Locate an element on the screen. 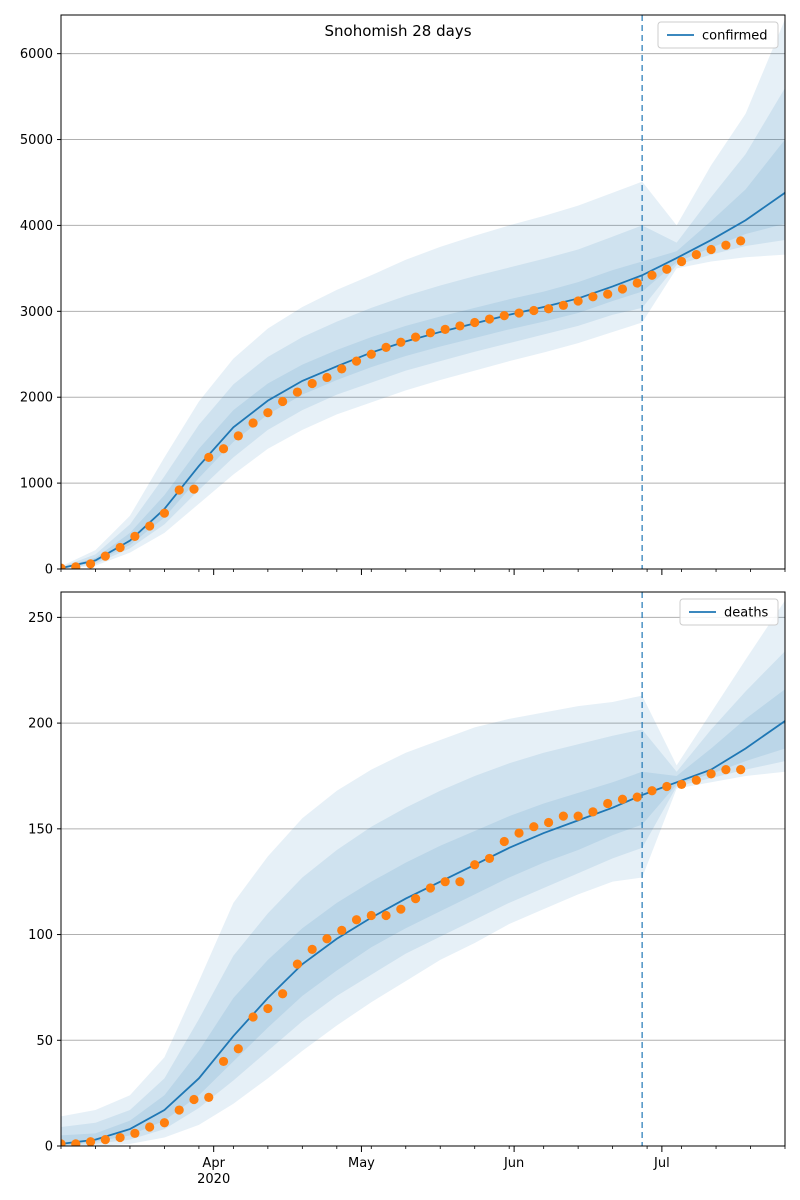  model-median-line is located at coordinates (713, 234).